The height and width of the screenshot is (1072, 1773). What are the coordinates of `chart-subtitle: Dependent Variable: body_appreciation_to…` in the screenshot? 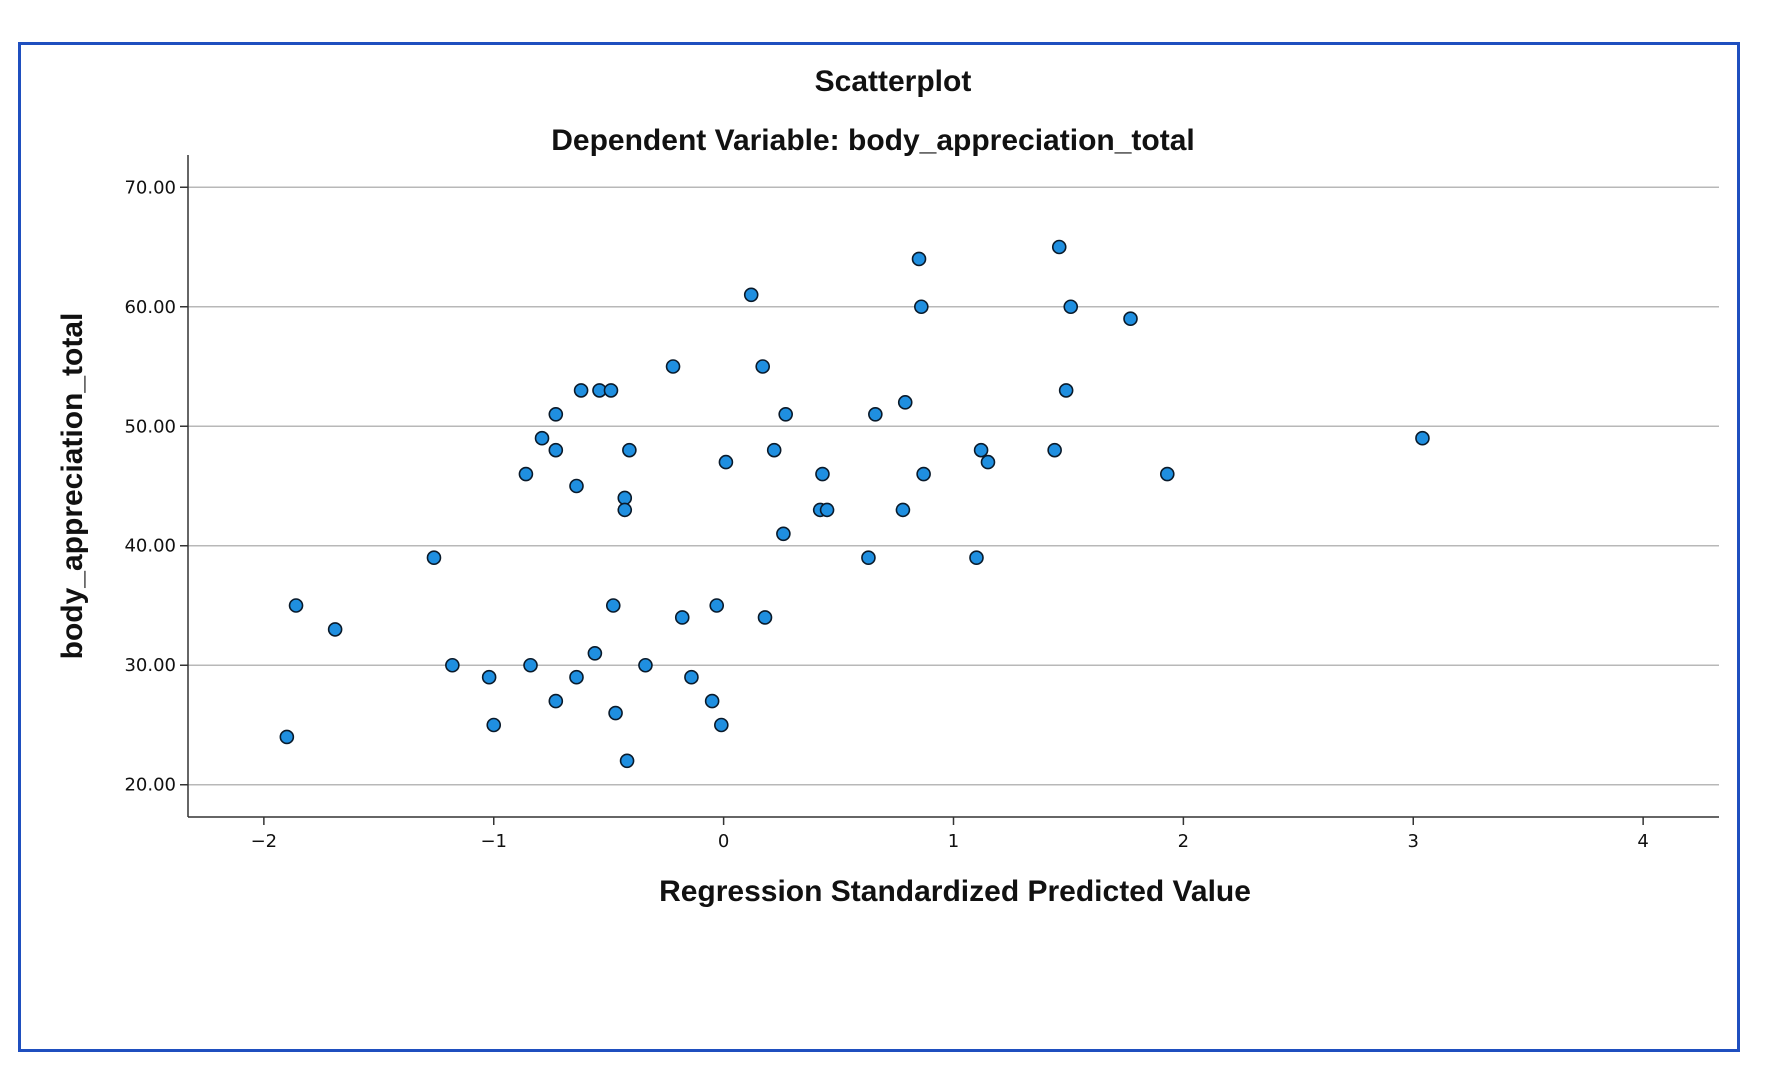 It's located at (872, 140).